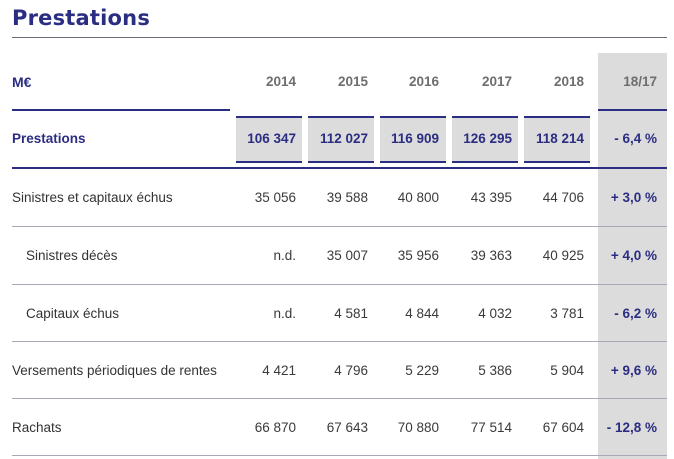 The width and height of the screenshot is (674, 459). What do you see at coordinates (73, 313) in the screenshot?
I see `row-label: Capitaux échus` at bounding box center [73, 313].